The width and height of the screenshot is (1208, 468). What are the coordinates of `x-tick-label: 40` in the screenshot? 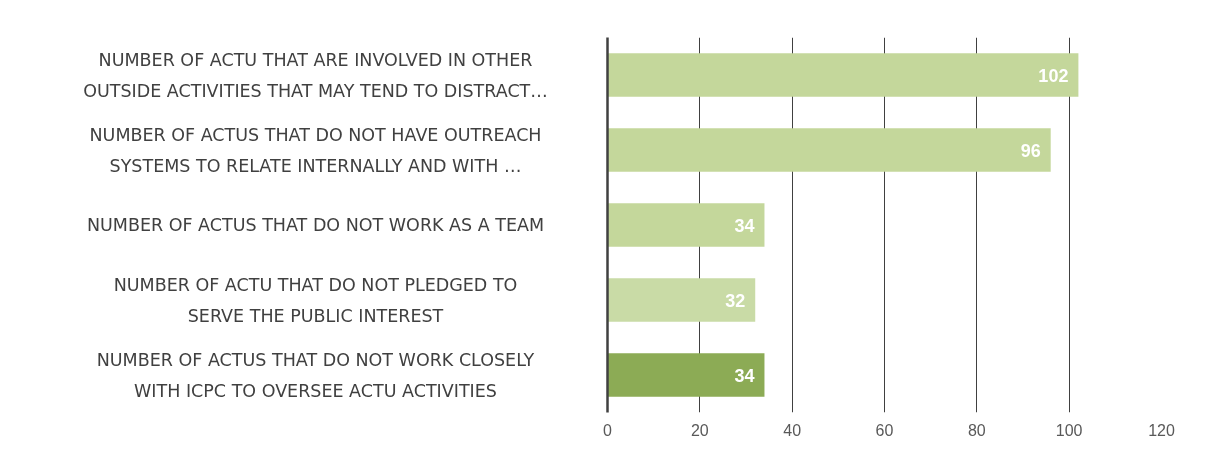 It's located at (792, 430).